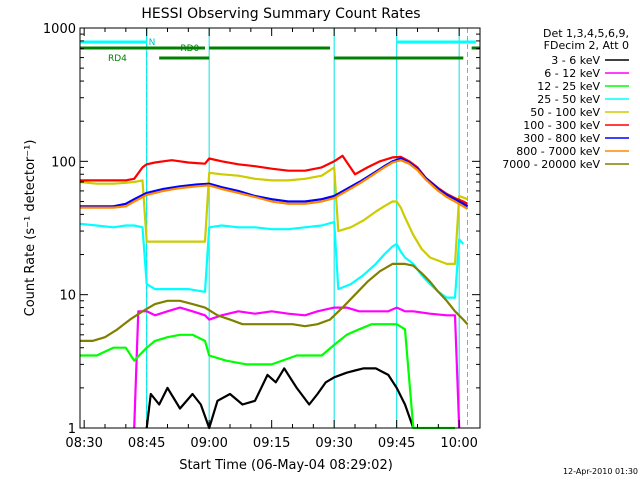  What do you see at coordinates (586, 33) in the screenshot?
I see `legend-header: Det 1,3,4,5,6,9,` at bounding box center [586, 33].